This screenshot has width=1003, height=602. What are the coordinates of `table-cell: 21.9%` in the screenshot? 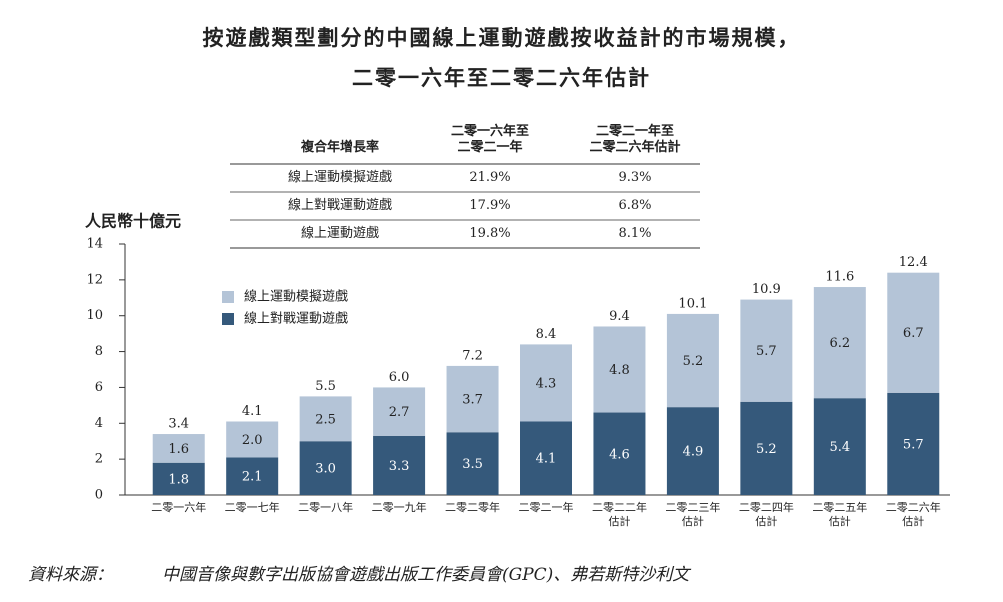 It's located at (490, 177).